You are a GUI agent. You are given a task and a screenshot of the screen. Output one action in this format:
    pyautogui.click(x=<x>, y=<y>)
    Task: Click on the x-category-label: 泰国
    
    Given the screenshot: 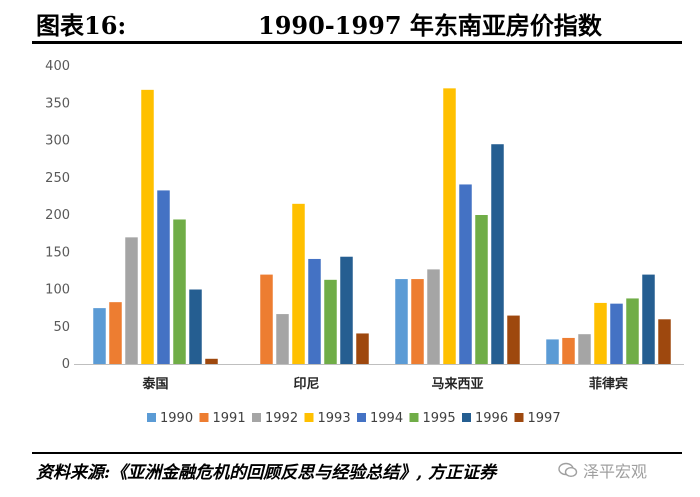 What is the action you would take?
    pyautogui.click(x=154, y=384)
    